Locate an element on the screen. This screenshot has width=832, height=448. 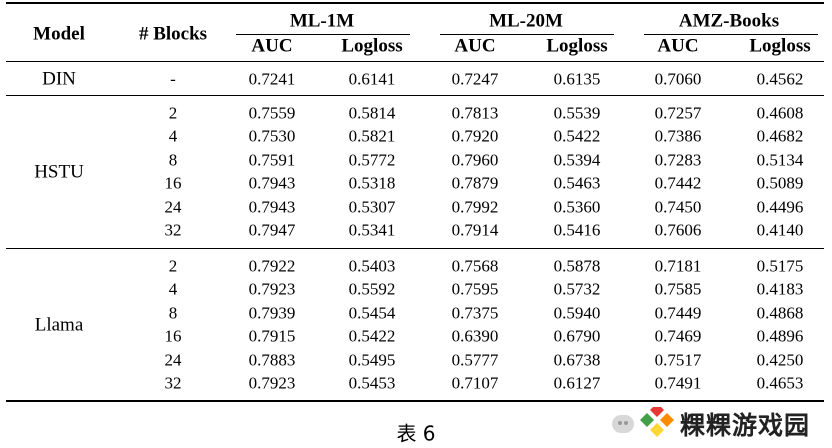
watermark: 粿粿游戏园 is located at coordinates (718, 424).